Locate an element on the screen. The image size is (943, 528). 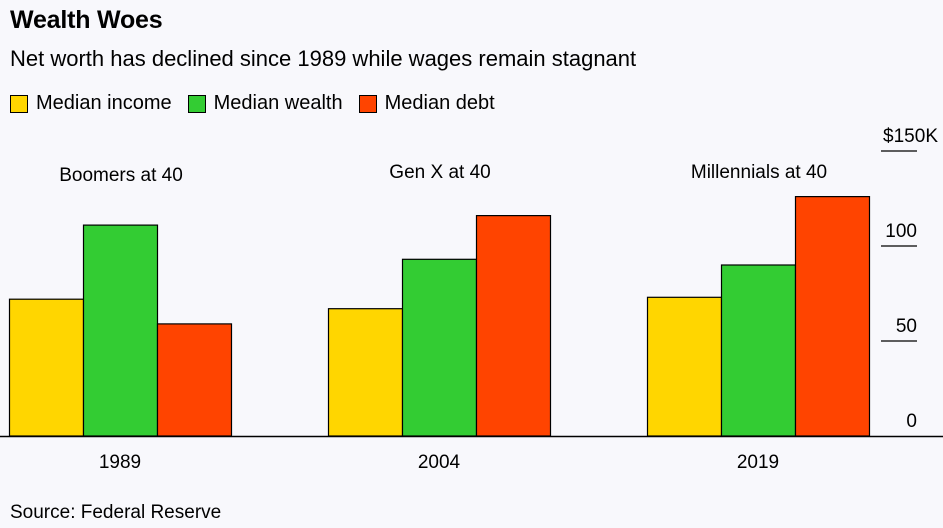
bar-median-wealth-2004 is located at coordinates (439, 347).